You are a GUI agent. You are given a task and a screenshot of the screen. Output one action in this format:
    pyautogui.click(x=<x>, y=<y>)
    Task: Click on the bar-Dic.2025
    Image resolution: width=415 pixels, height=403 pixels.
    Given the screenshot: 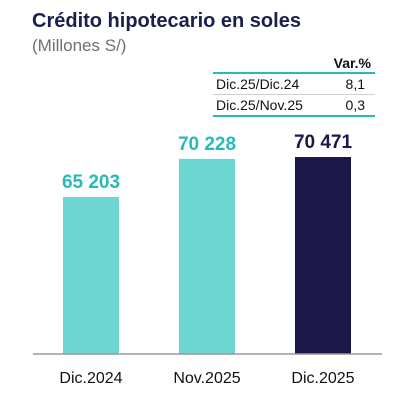 What is the action you would take?
    pyautogui.click(x=323, y=255)
    